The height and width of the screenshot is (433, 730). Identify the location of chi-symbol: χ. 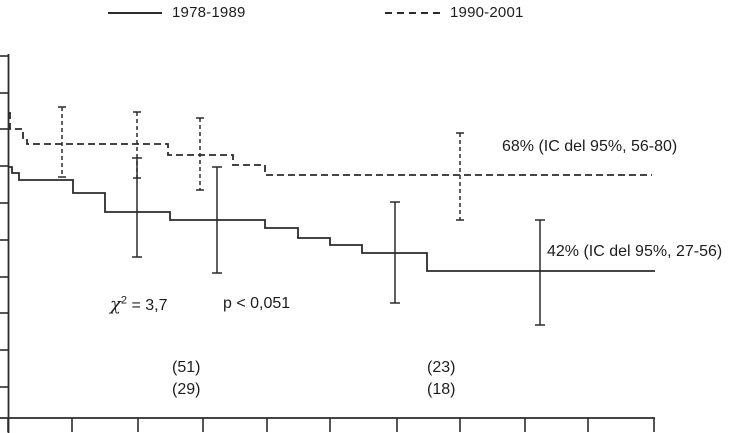
(115, 304).